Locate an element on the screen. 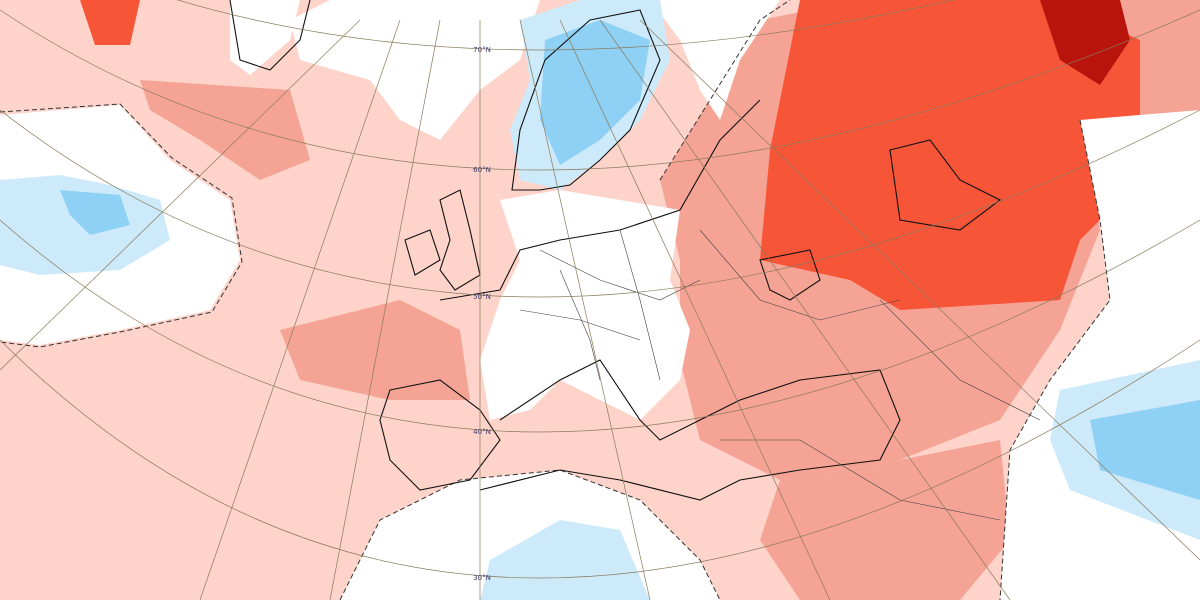 The image size is (1200, 600). lat-label: 70°N is located at coordinates (482, 50).